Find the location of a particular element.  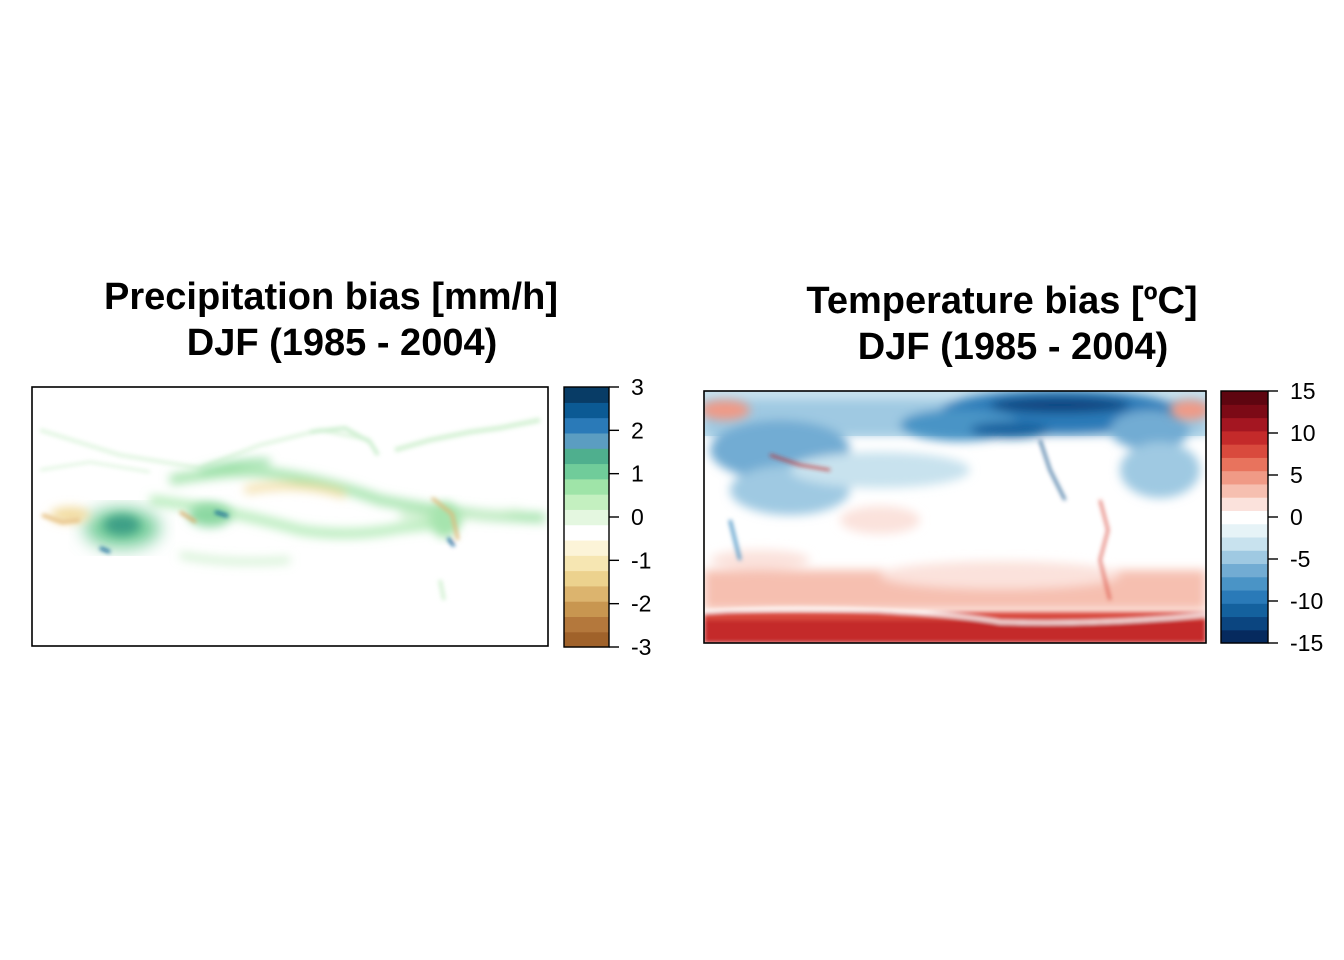

colorbar-tick-label: 15 is located at coordinates (1303, 391).